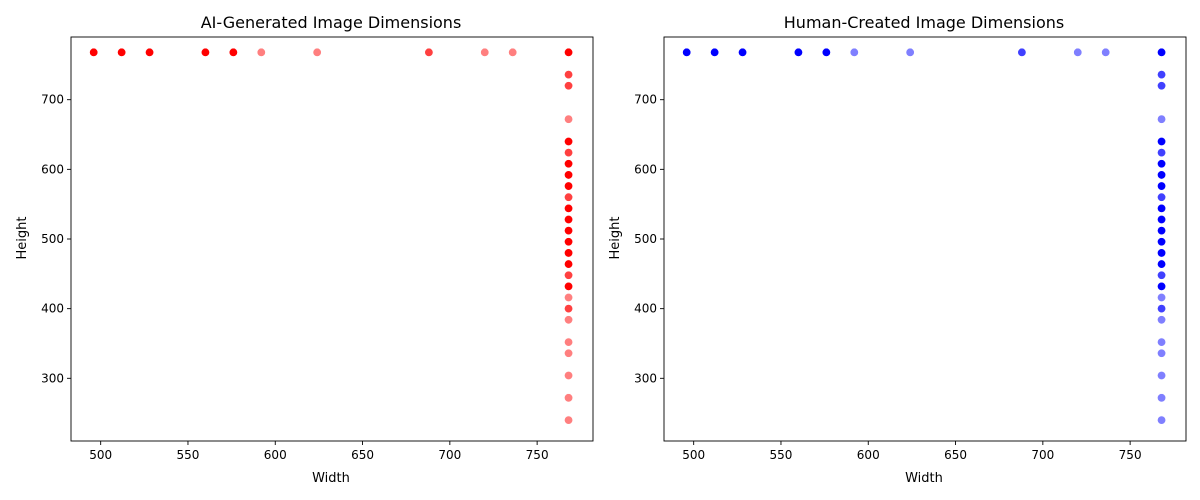 Image resolution: width=1200 pixels, height=500 pixels. What do you see at coordinates (331, 22) in the screenshot?
I see `chart-title: AI-Generated Image Dimensions` at bounding box center [331, 22].